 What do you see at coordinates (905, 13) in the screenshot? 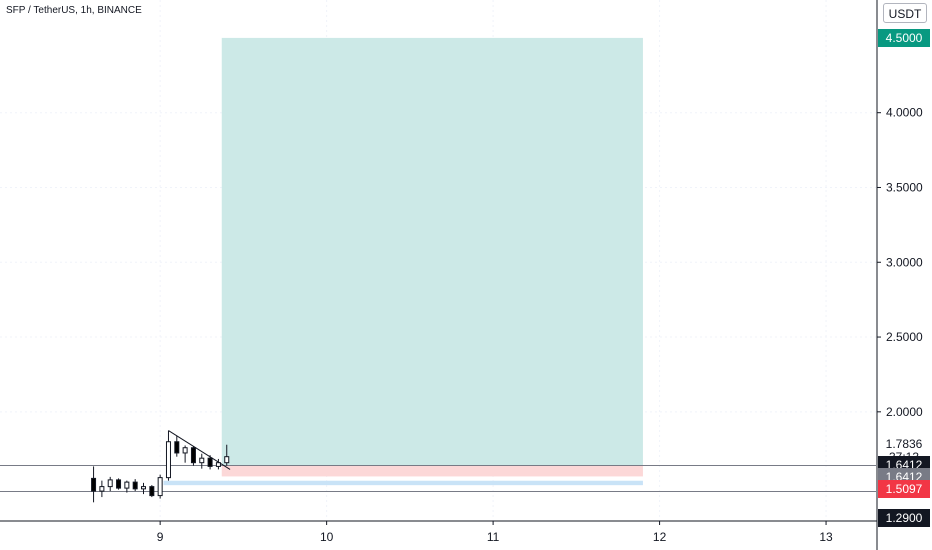
I see `currency-button: USDT` at bounding box center [905, 13].